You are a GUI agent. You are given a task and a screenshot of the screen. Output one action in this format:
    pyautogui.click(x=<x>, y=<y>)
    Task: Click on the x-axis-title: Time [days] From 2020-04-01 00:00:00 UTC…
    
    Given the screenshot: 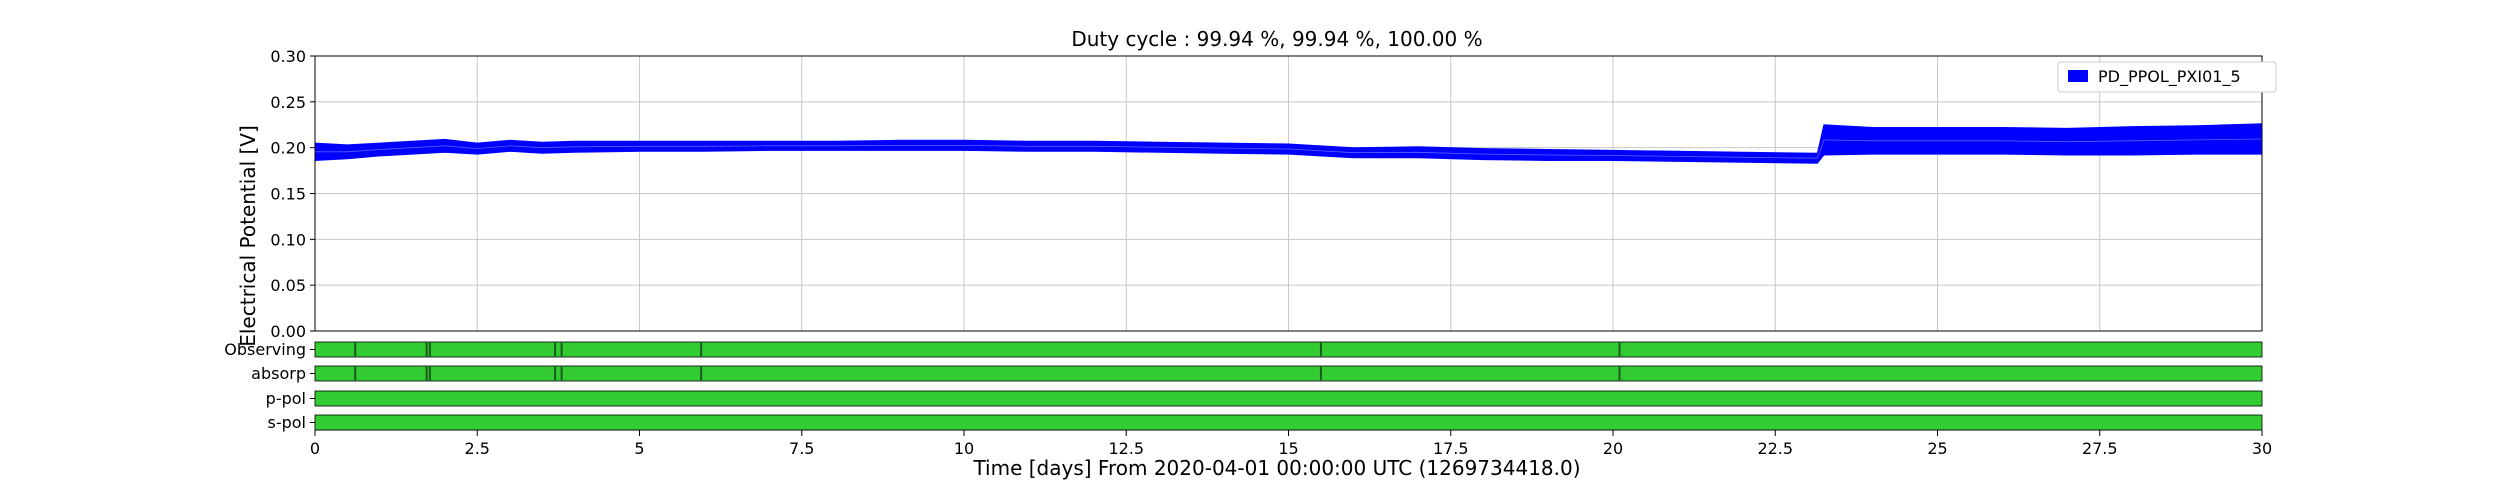 What is the action you would take?
    pyautogui.click(x=1276, y=468)
    